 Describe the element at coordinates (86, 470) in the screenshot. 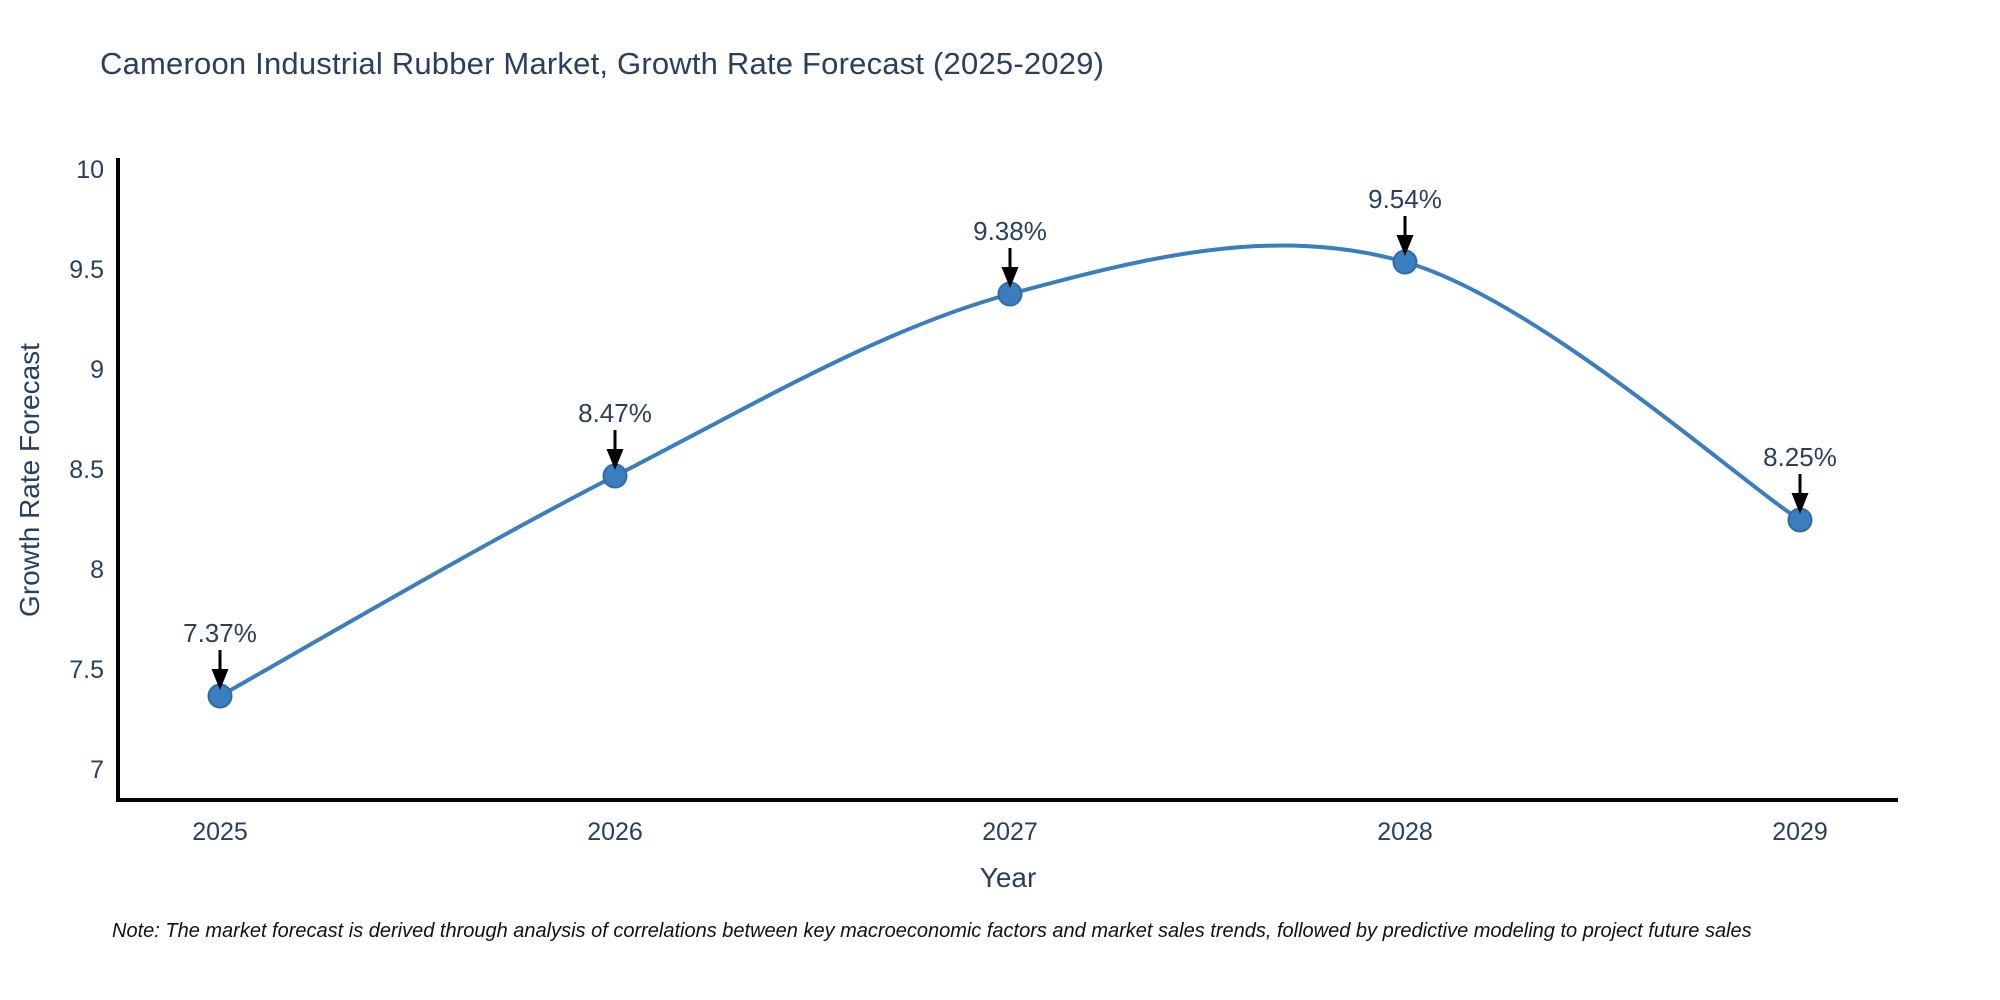

I see `y-tick-label: 8.5` at that location.